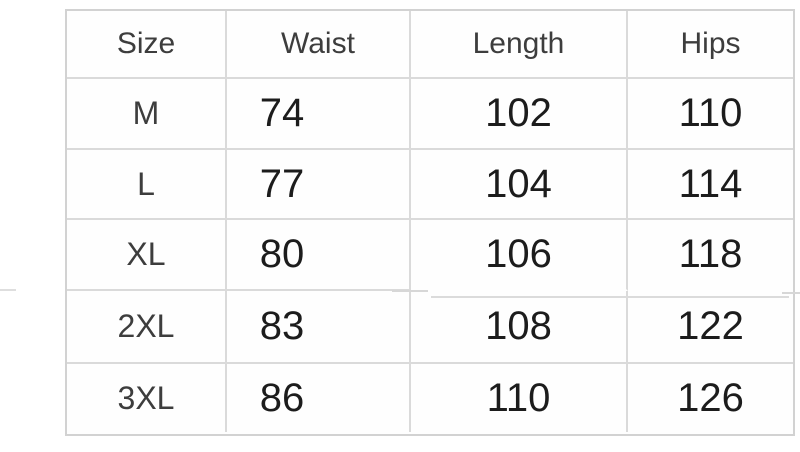 This screenshot has width=800, height=452. I want to click on hips-value: 126, so click(710, 397).